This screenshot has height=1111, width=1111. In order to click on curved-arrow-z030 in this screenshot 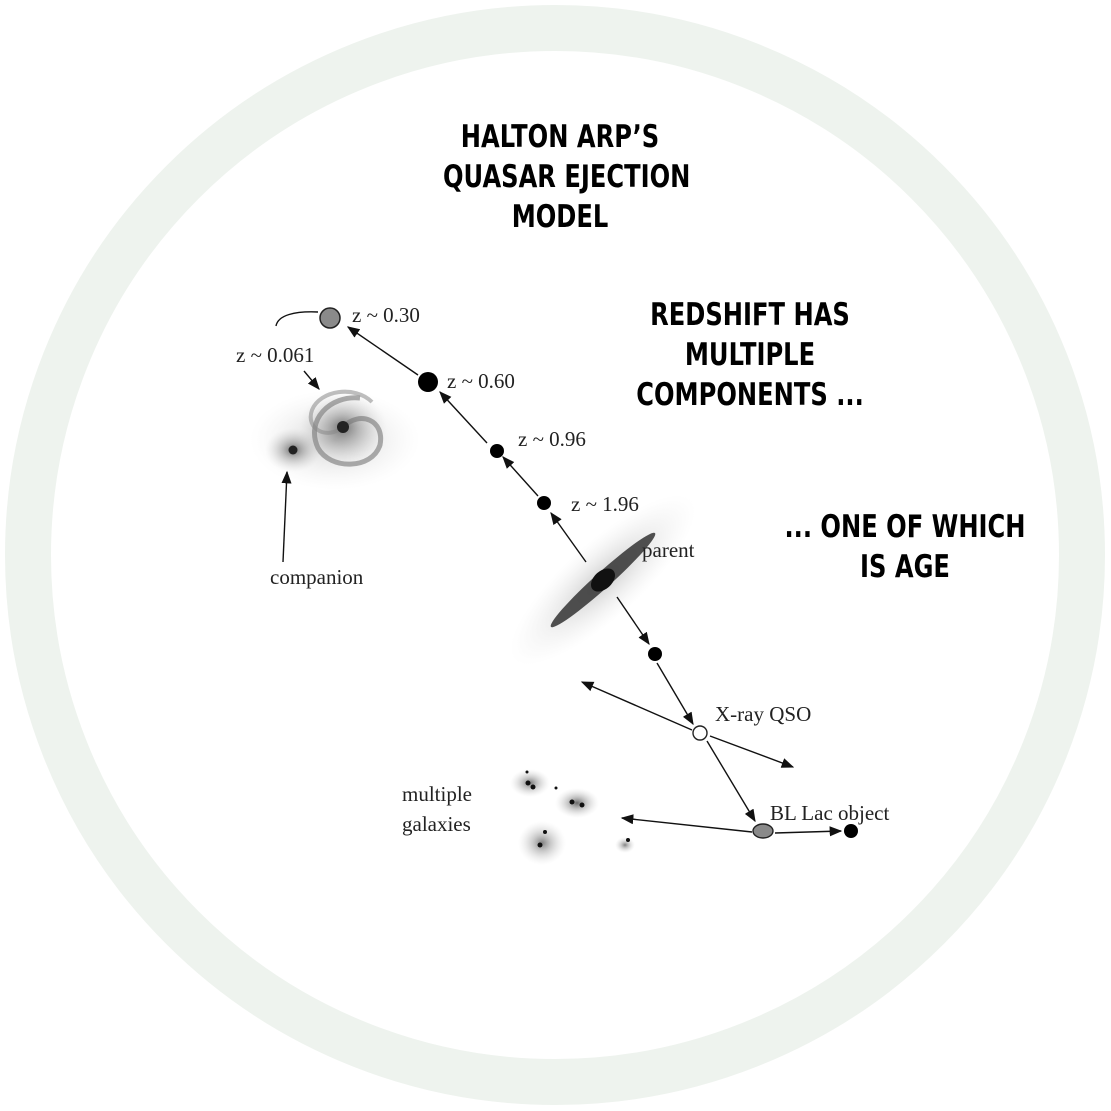, I will do `click(297, 319)`.